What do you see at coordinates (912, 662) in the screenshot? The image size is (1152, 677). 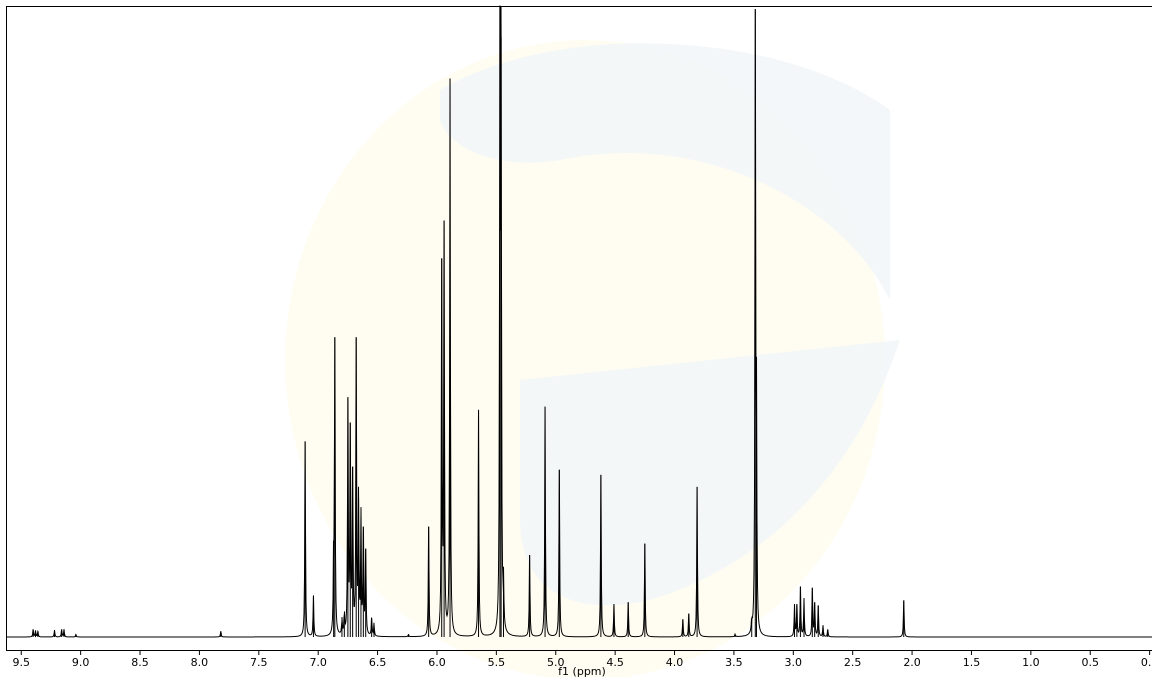 I see `x-tick-label: 2.0` at bounding box center [912, 662].